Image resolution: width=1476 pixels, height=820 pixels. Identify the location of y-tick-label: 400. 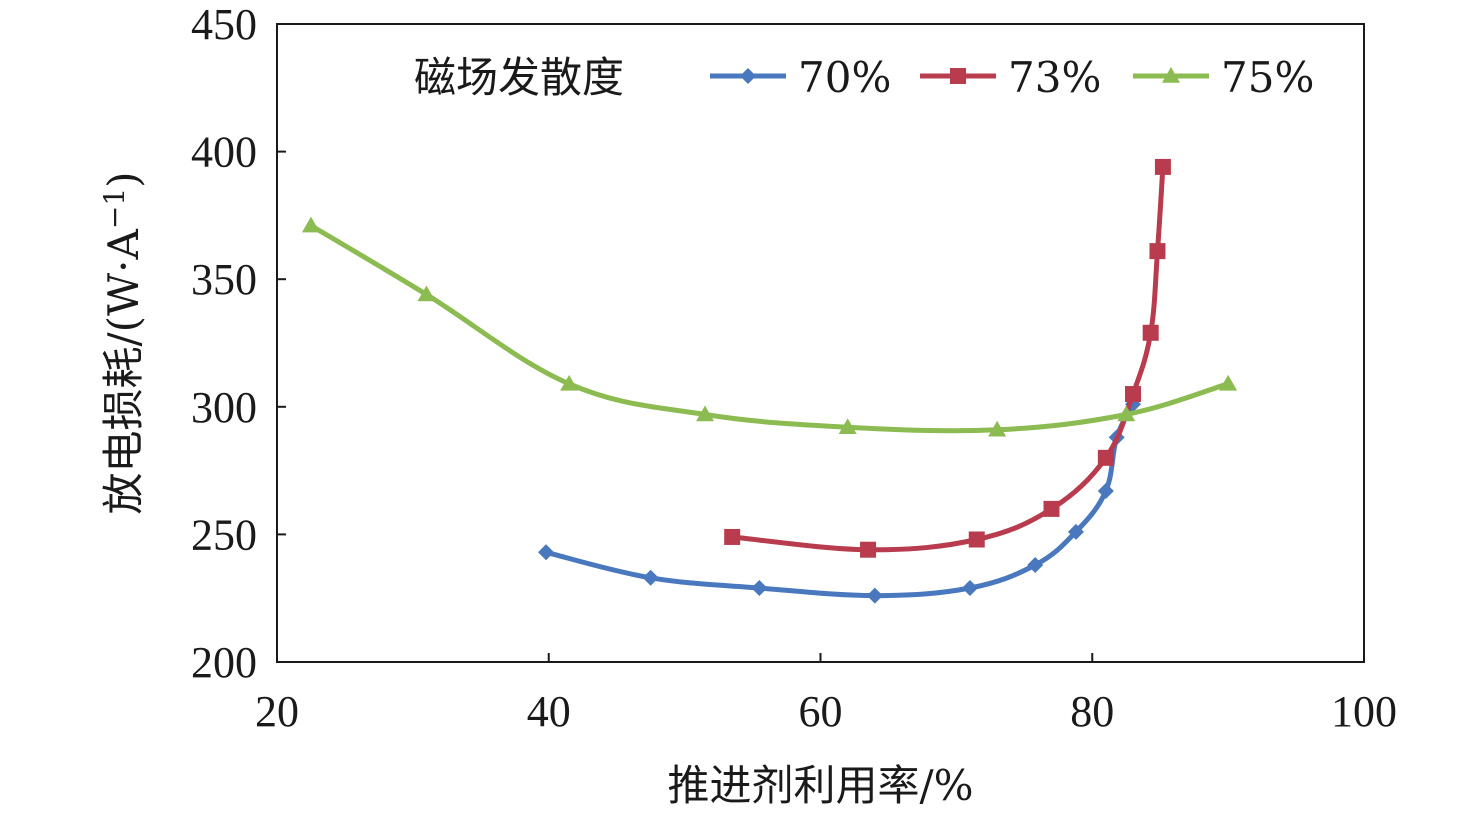
(224, 152).